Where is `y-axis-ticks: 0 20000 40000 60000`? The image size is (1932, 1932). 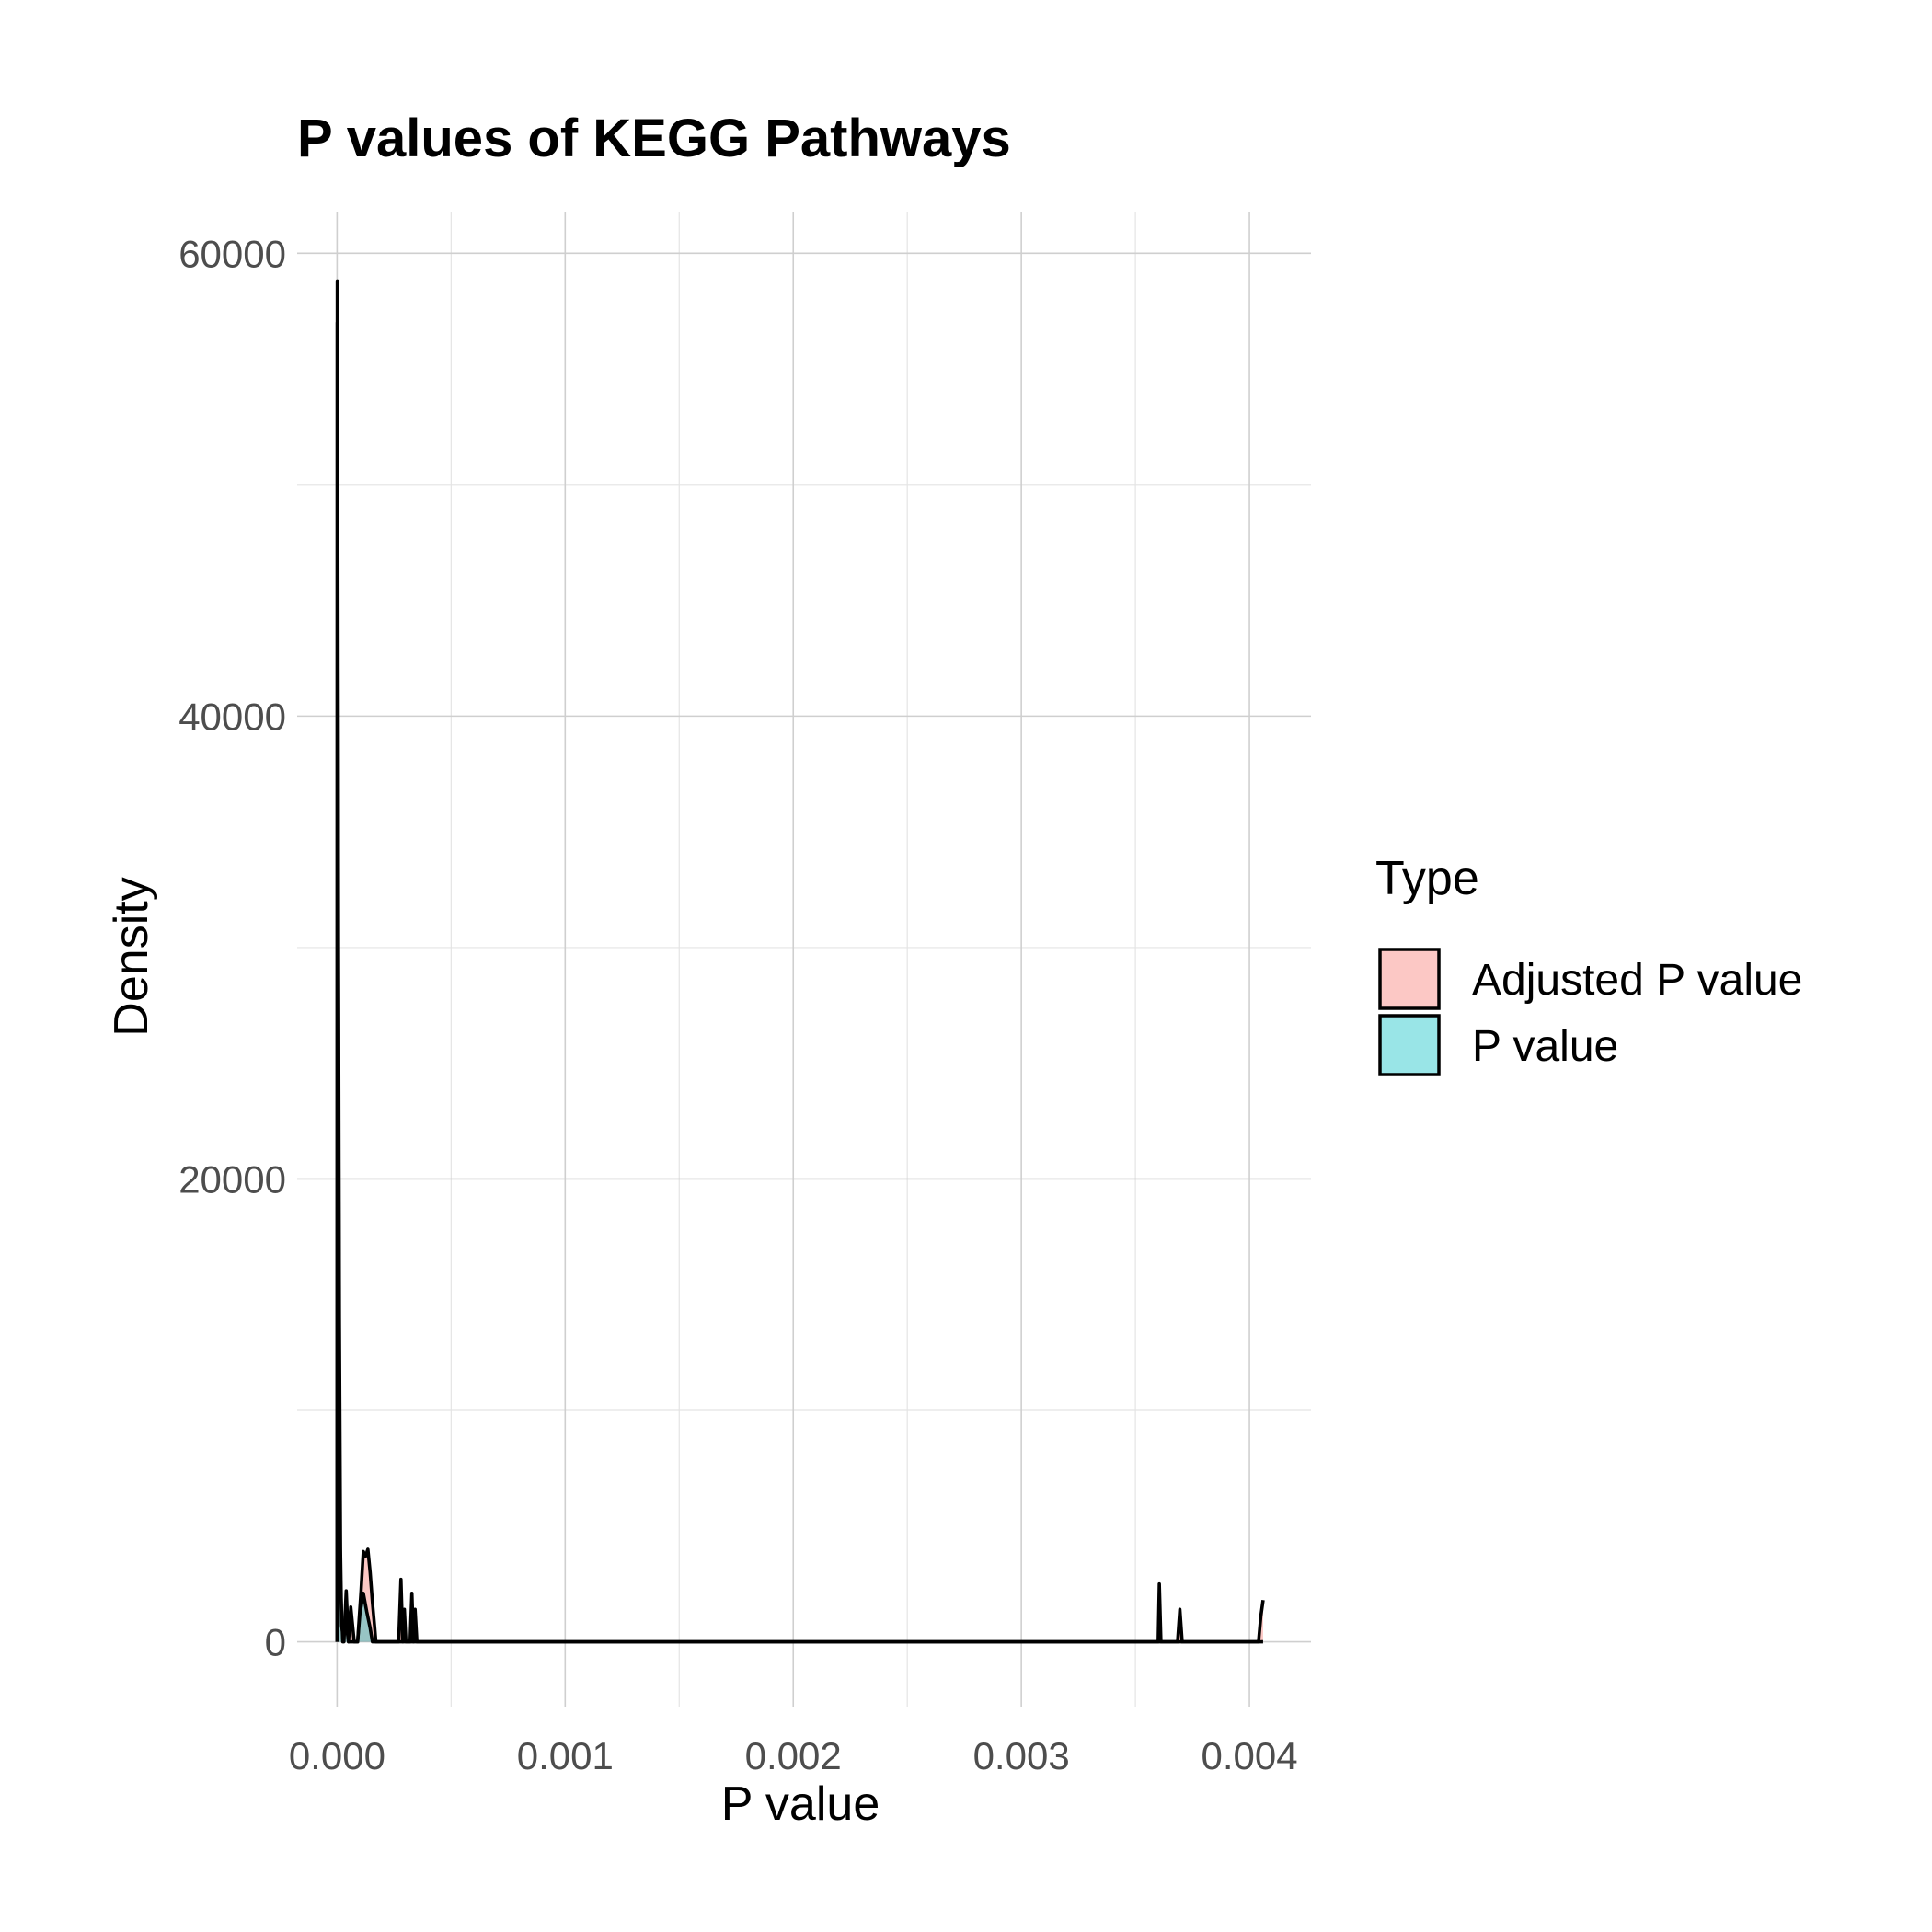
y-axis-ticks: 0 20000 40000 60000 is located at coordinates (232, 947).